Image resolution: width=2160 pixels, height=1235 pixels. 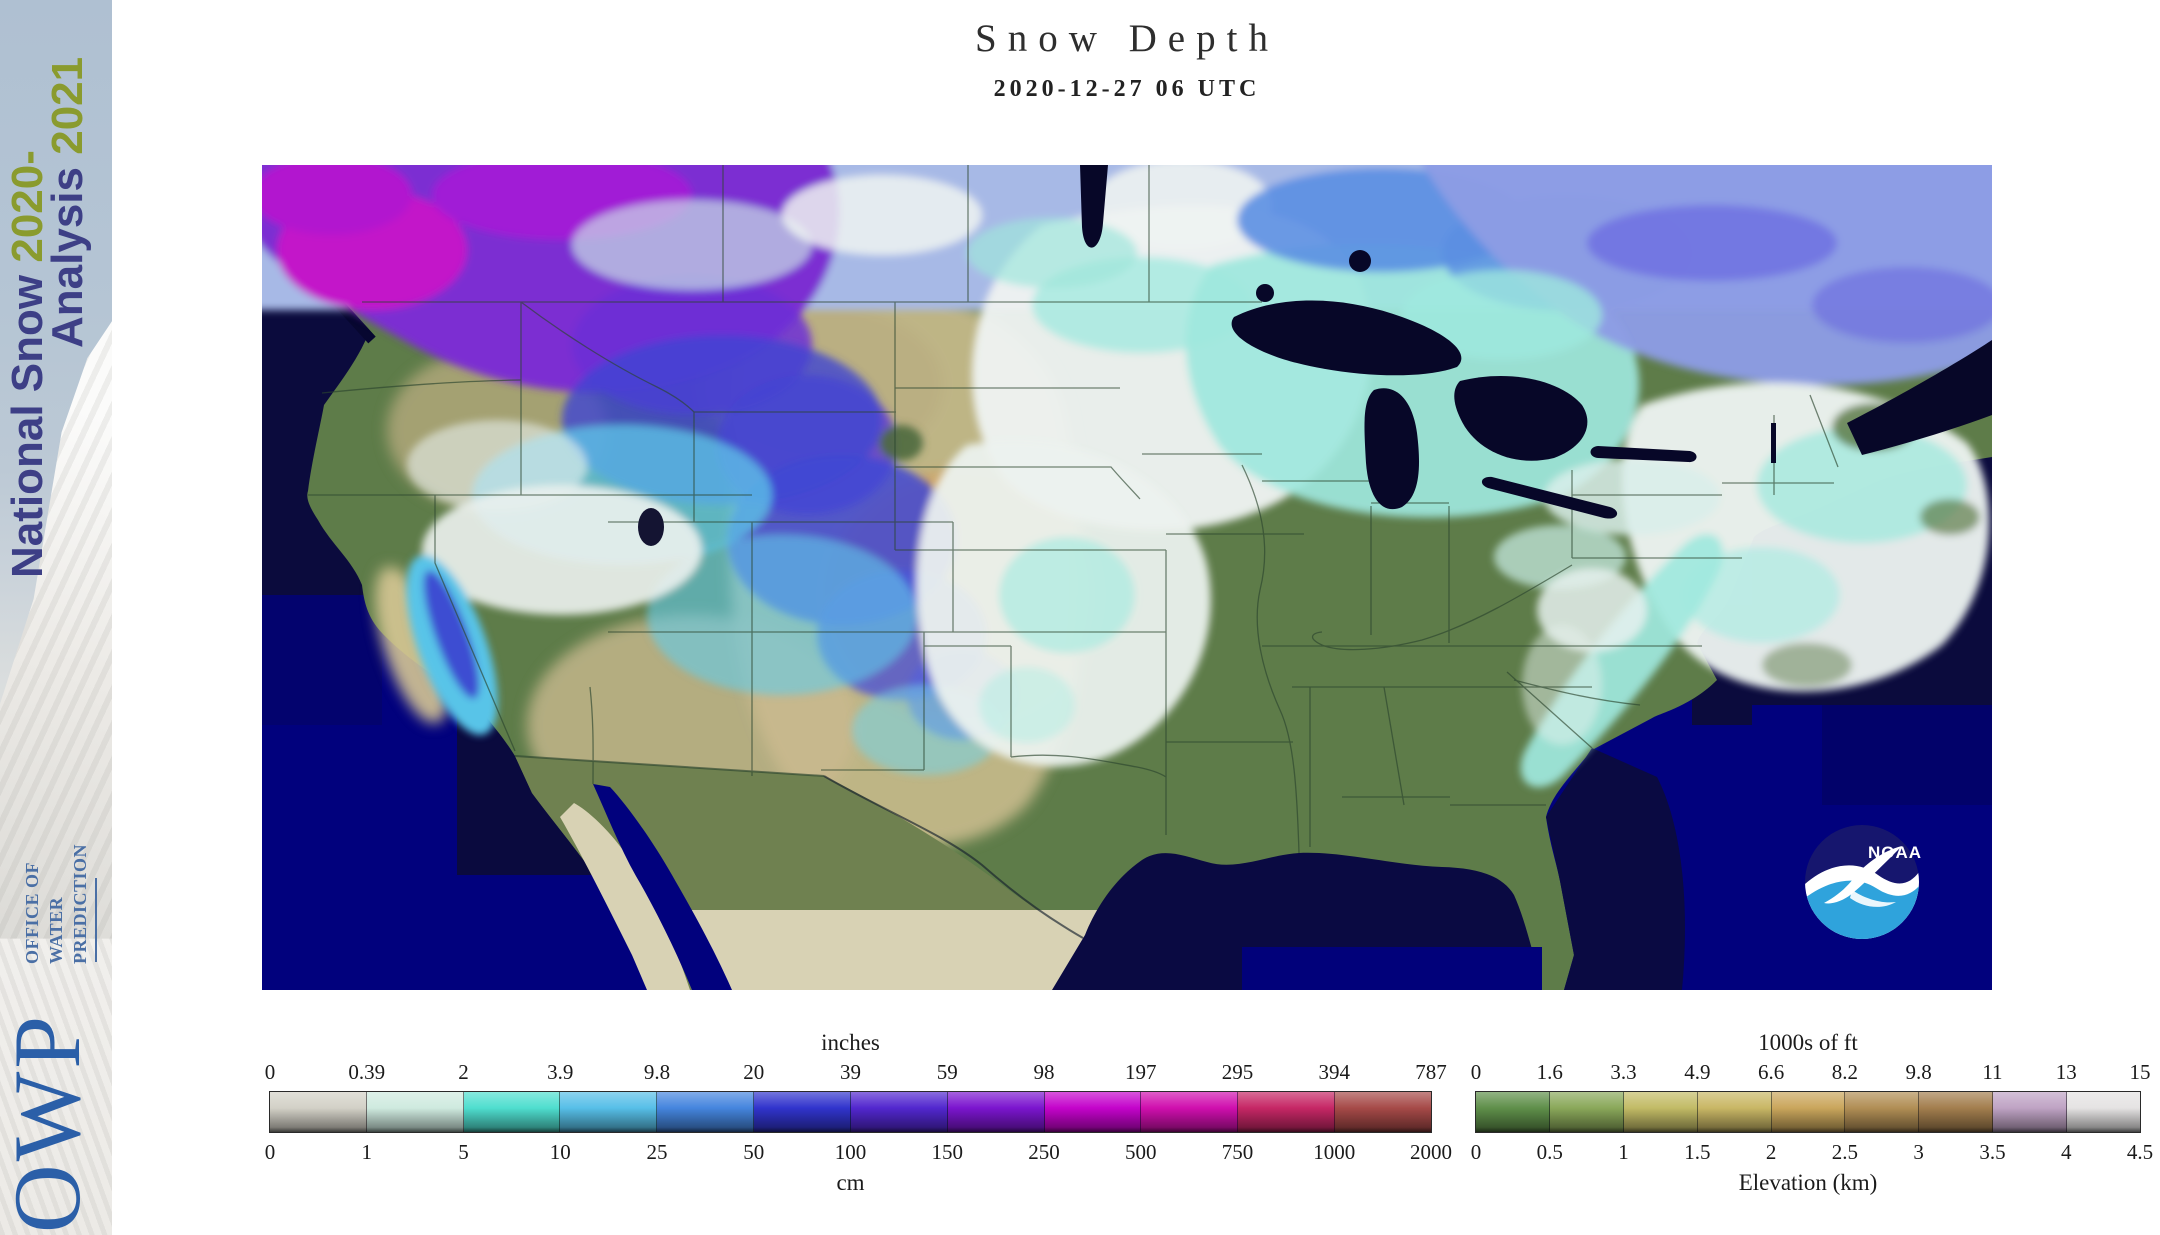 I want to click on header: Snow Depth 2020-12-27 06 UTC, so click(x=1127, y=59).